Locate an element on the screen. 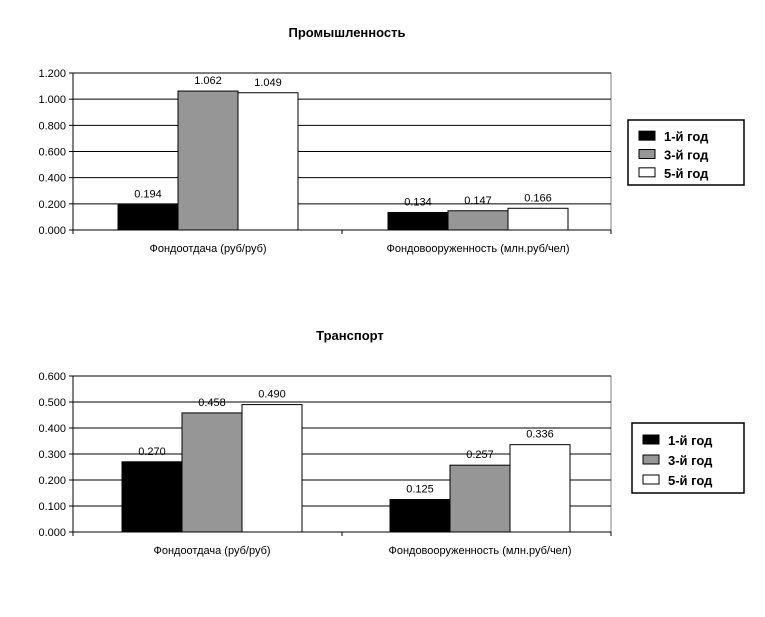  data-label: 0.194 is located at coordinates (148, 195).